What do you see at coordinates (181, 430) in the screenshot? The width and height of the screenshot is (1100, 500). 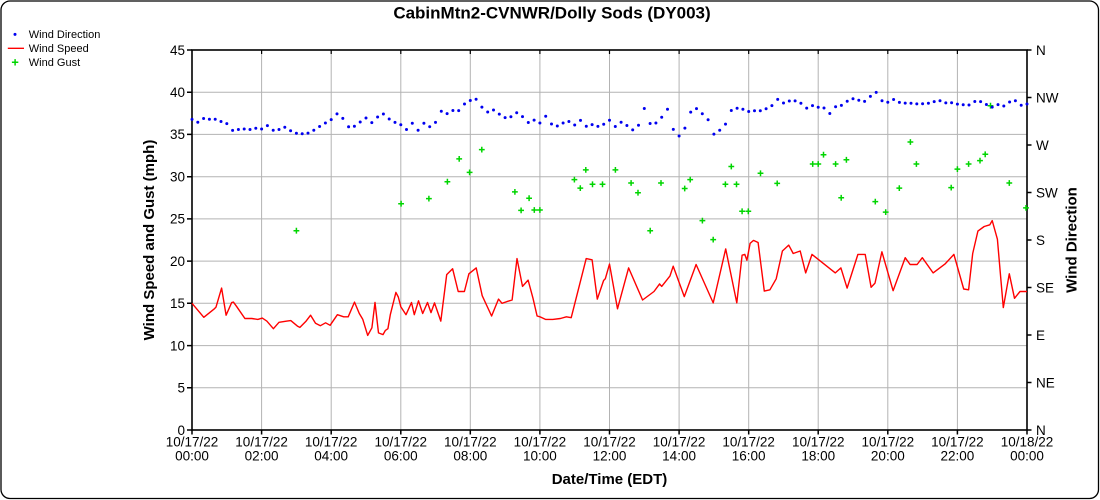 I see `svg-text: 0` at bounding box center [181, 430].